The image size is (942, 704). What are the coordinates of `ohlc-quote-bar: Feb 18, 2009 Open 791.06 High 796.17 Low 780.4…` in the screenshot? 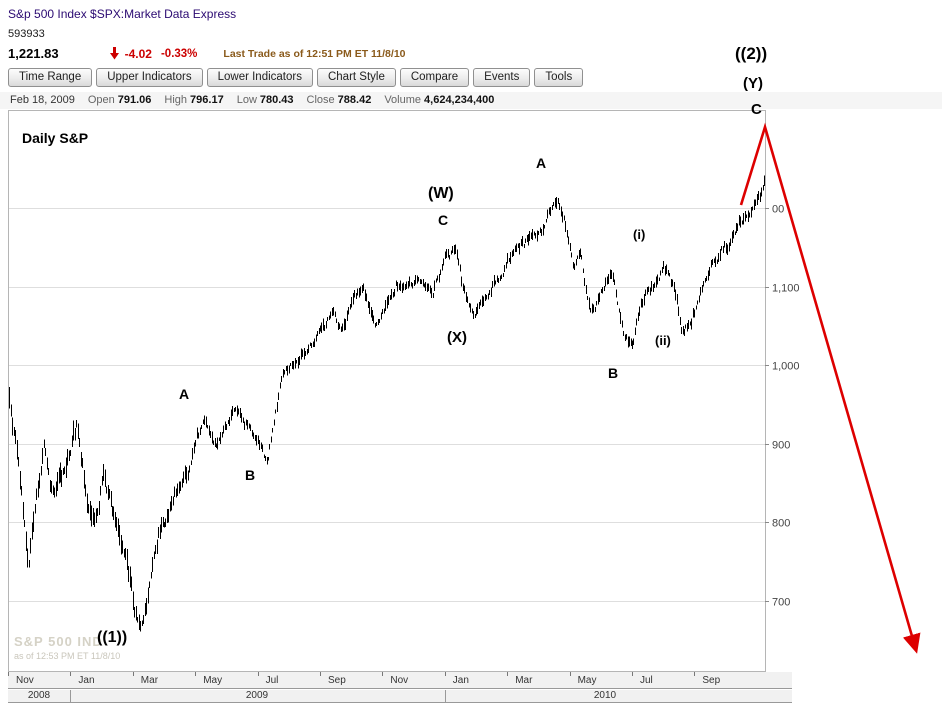 It's located at (471, 100).